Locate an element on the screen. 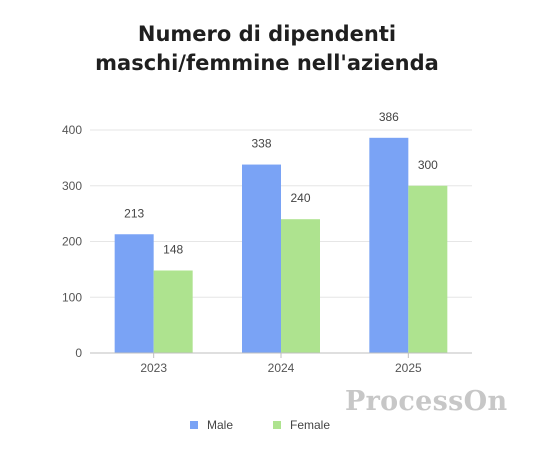  y-tick-label: 100 is located at coordinates (72, 297).